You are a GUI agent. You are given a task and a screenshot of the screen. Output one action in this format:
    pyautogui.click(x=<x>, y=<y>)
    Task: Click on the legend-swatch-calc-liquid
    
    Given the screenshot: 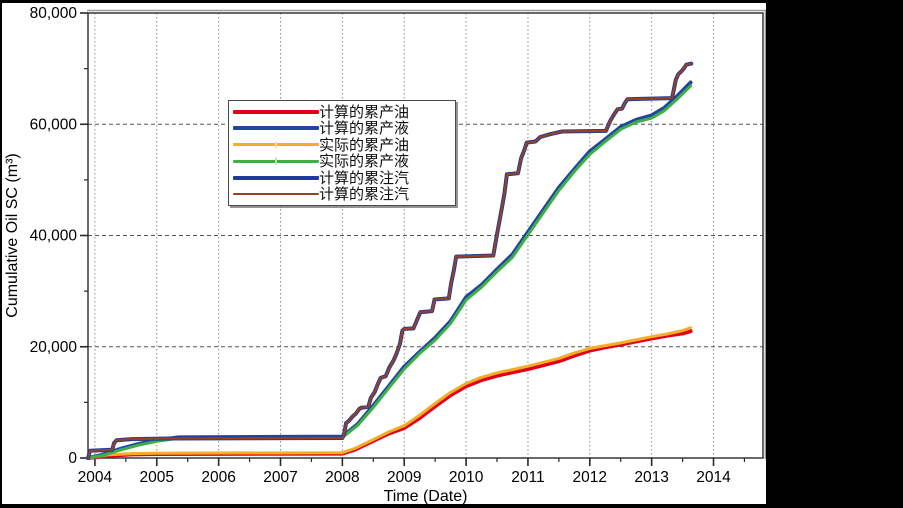 What is the action you would take?
    pyautogui.click(x=276, y=128)
    